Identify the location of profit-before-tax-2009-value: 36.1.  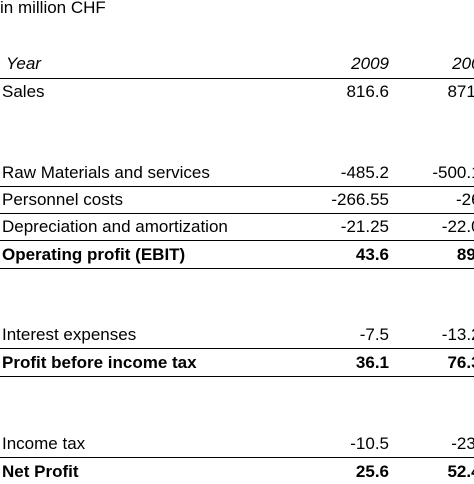
(372, 362).